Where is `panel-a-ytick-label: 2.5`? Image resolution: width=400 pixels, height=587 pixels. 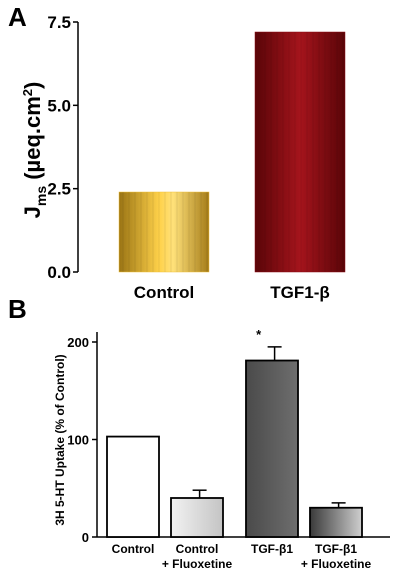
panel-a-ytick-label: 2.5 is located at coordinates (59, 189).